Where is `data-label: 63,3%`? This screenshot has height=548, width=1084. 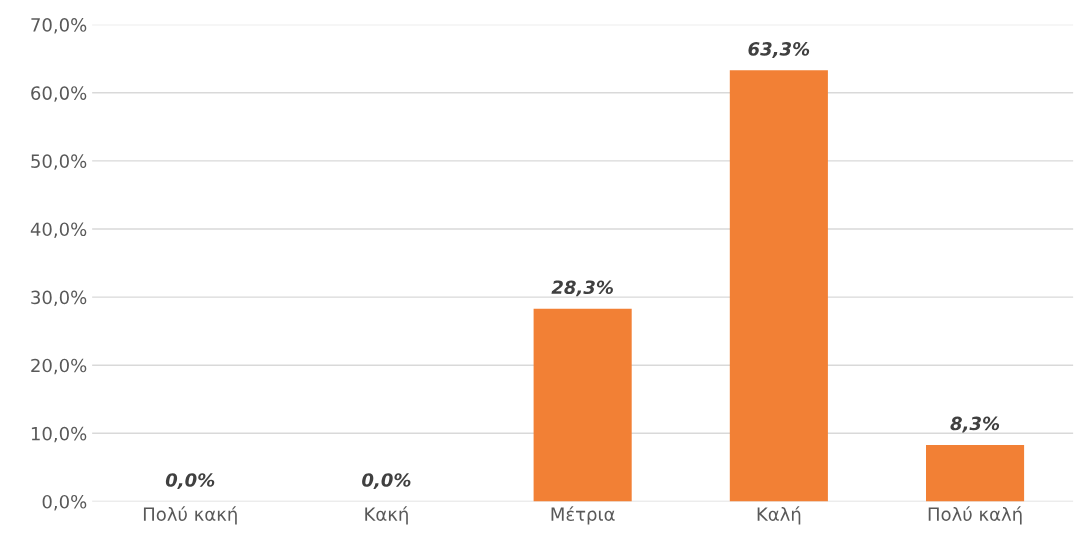 data-label: 63,3% is located at coordinates (779, 50).